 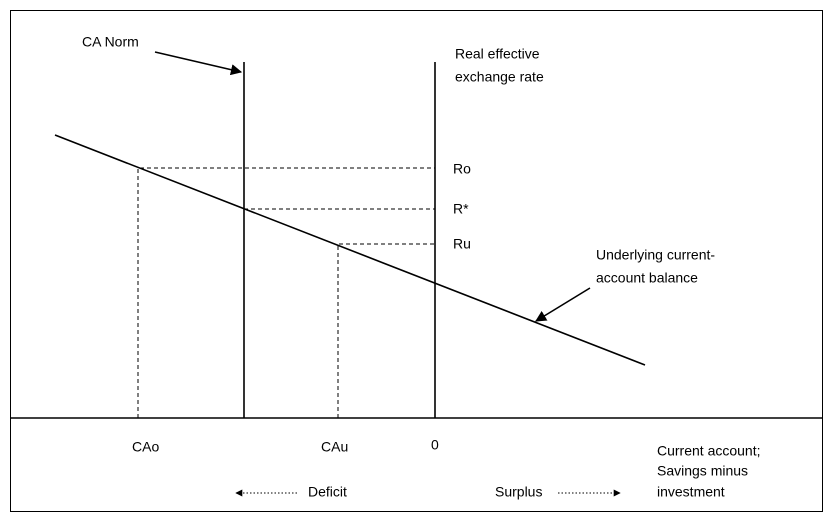 What do you see at coordinates (497, 54) in the screenshot?
I see `reer-label: Real effective` at bounding box center [497, 54].